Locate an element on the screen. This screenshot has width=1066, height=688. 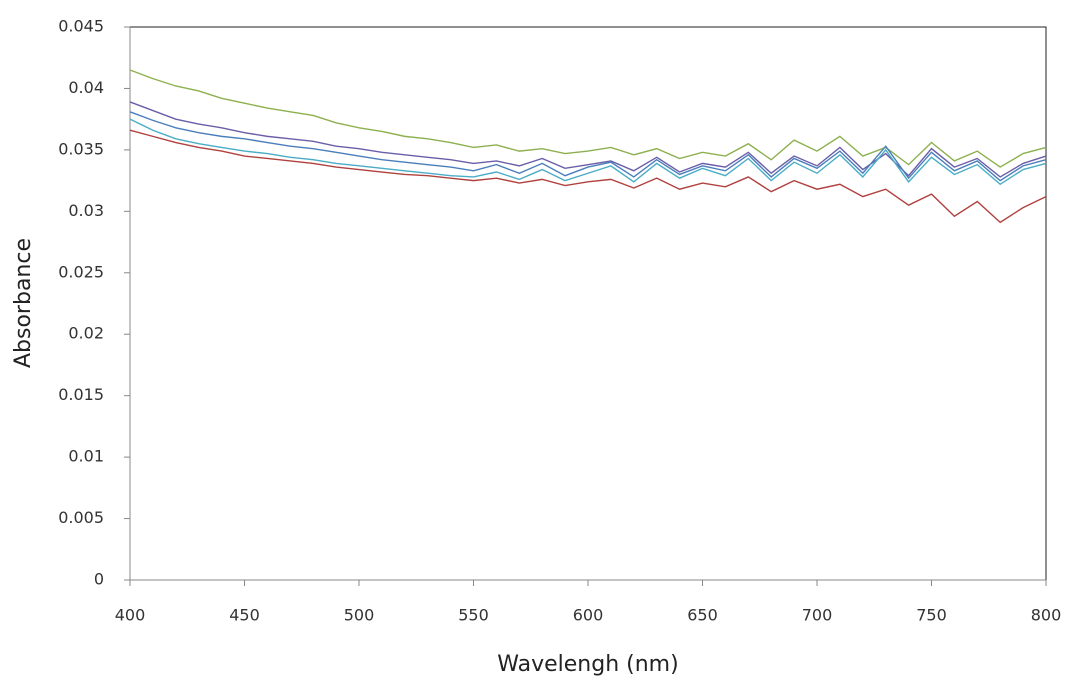
x-tick-label: 500 is located at coordinates (359, 615).